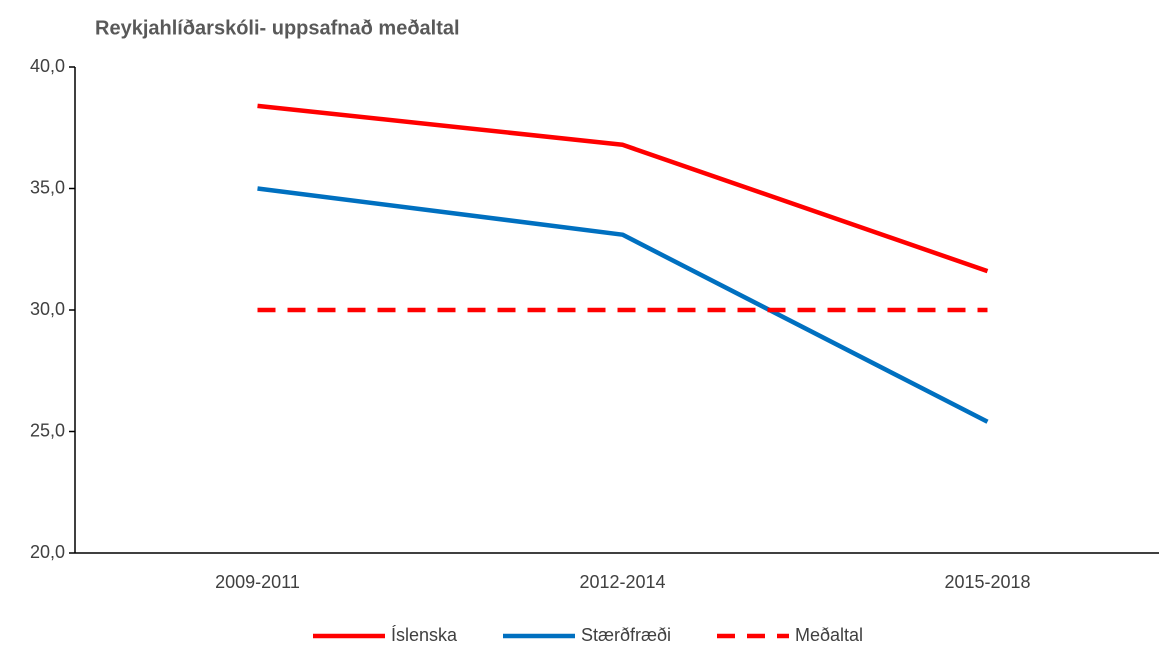 Image resolution: width=1159 pixels, height=648 pixels. Describe the element at coordinates (424, 635) in the screenshot. I see `legend-label: Íslenska` at that location.